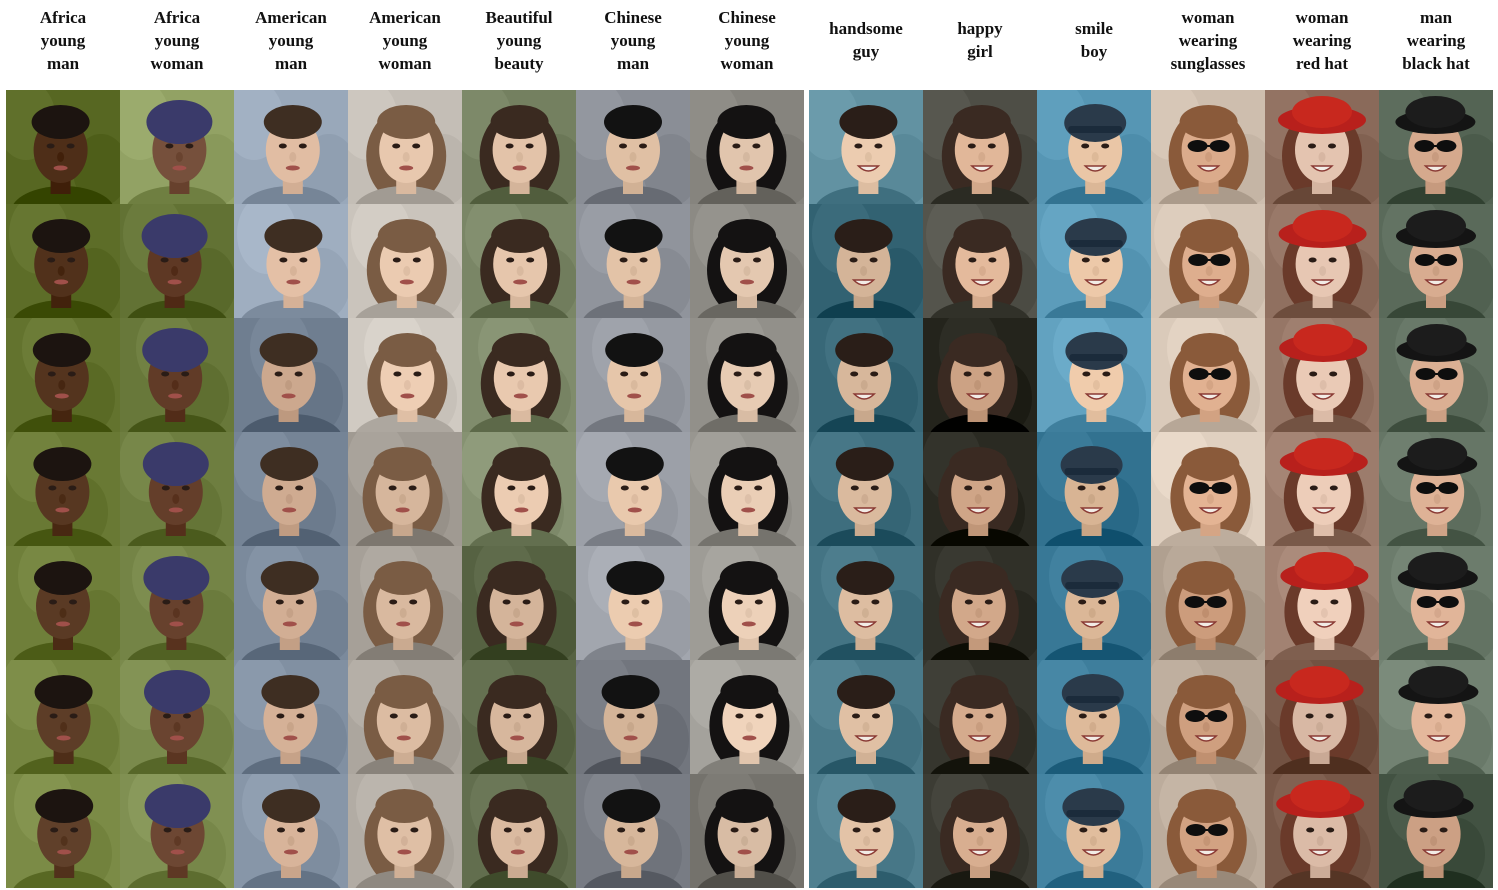  Describe the element at coordinates (405, 17) in the screenshot. I see `column-header-line: American` at that location.